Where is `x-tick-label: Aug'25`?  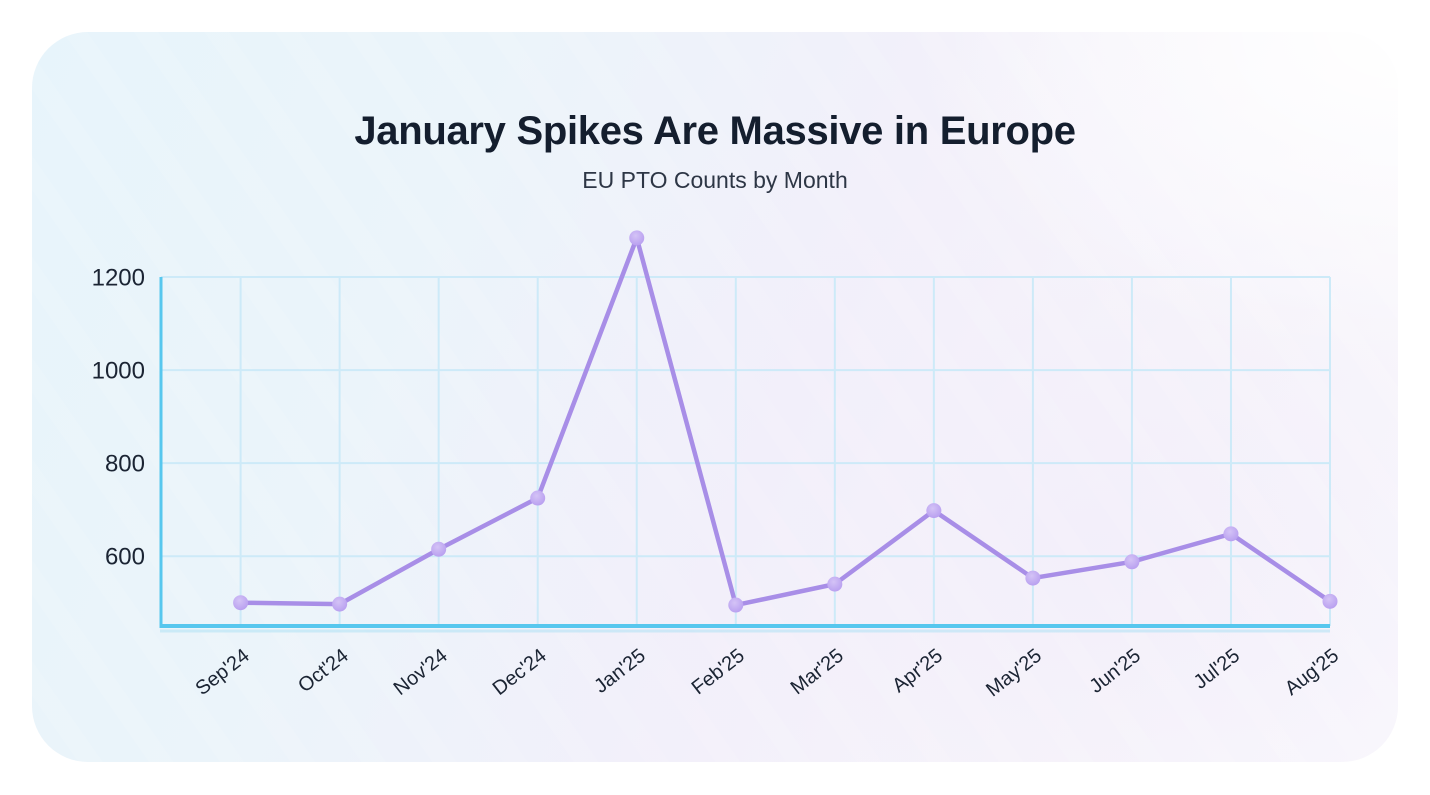 x-tick-label: Aug'25 is located at coordinates (1312, 672).